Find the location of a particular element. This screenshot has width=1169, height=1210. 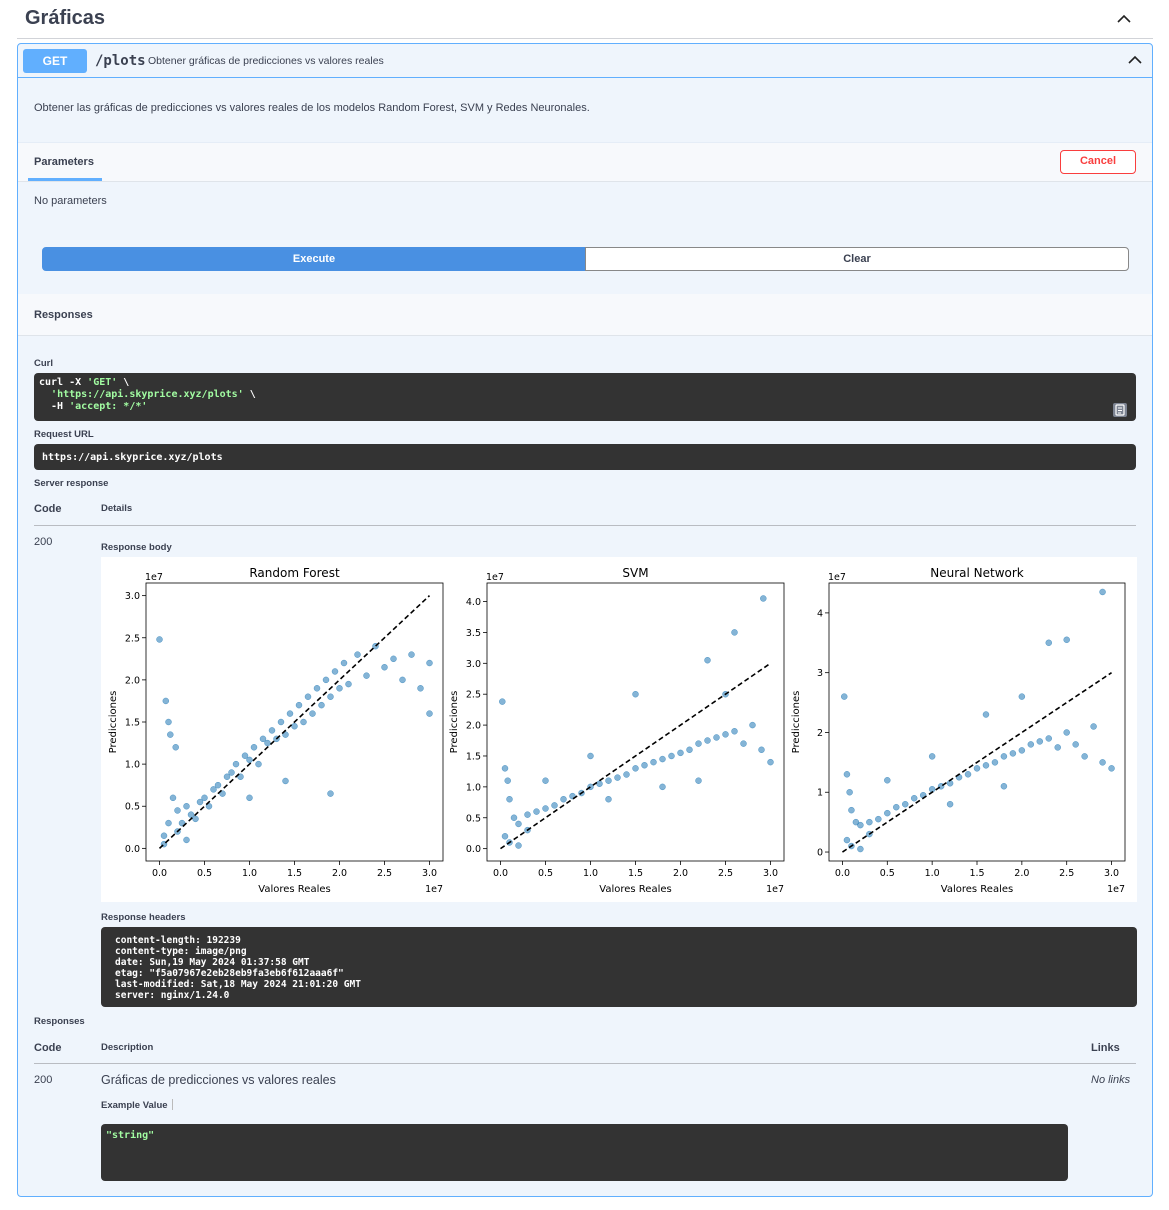

operation-path: /plots is located at coordinates (120, 61).